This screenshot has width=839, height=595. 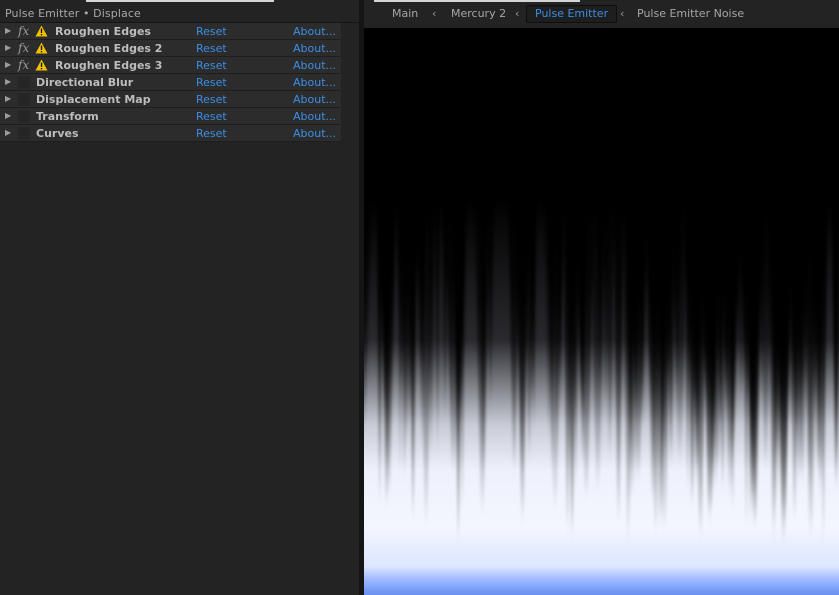 What do you see at coordinates (109, 48) in the screenshot?
I see `effect-name: Roughen Edges 2` at bounding box center [109, 48].